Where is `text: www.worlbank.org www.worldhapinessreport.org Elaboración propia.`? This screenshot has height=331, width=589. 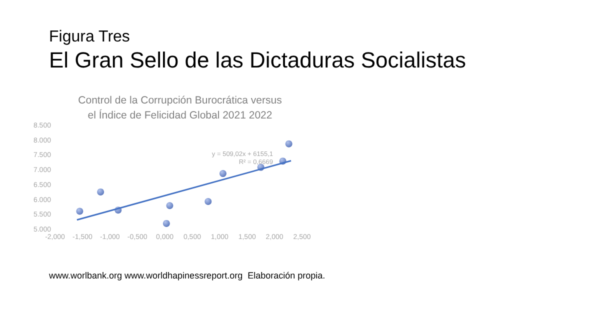 text: www.worlbank.org www.worldhapinessreport.org Elaboración propia. is located at coordinates (187, 275).